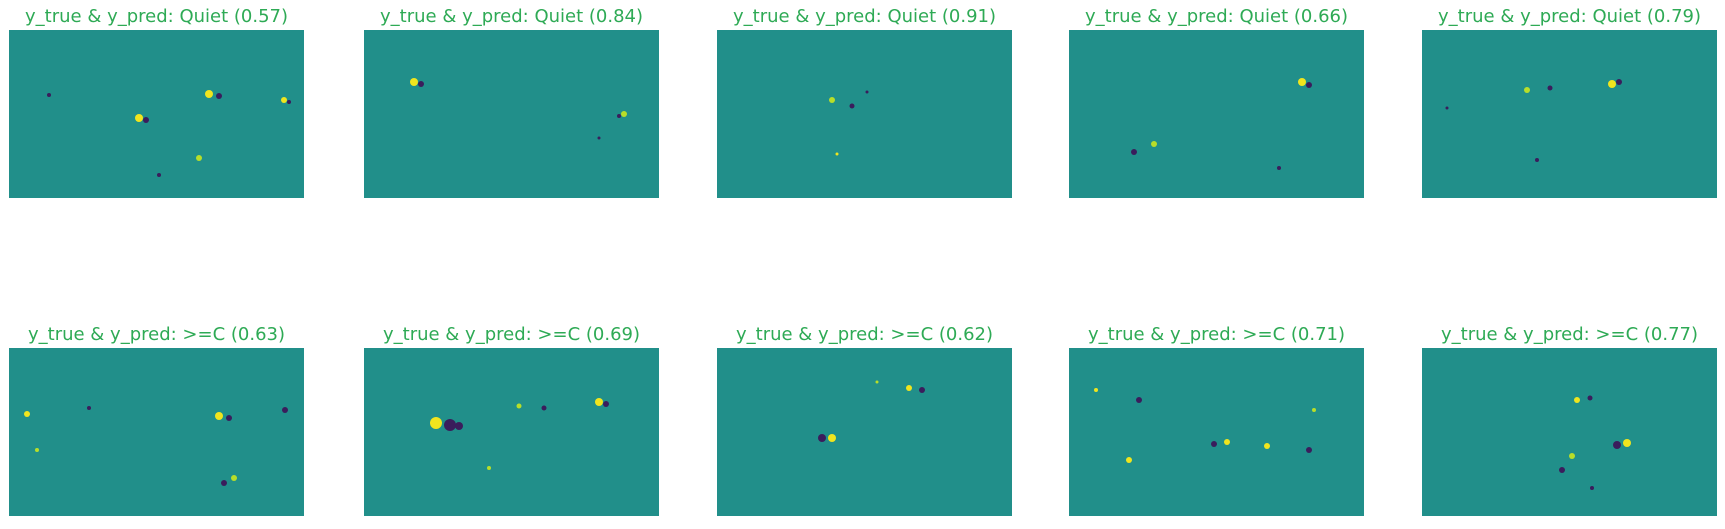  Describe the element at coordinates (511, 334) in the screenshot. I see `panel-title: y_true & y_pred: >=C (0.69)` at that location.